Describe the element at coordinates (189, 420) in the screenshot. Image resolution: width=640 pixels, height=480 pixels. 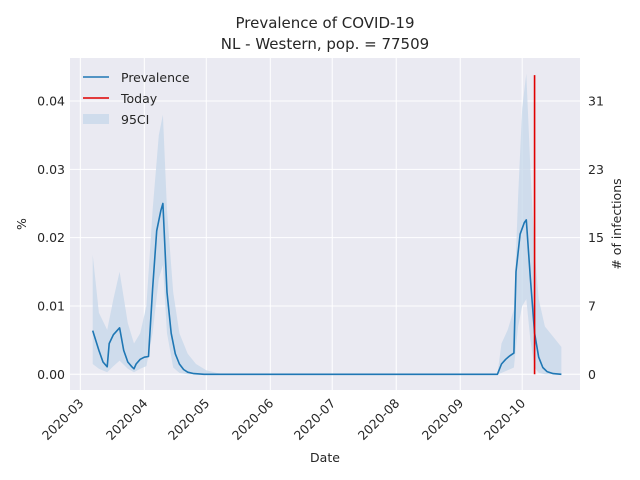
I see `x-tick-label: 2020-05` at that location.